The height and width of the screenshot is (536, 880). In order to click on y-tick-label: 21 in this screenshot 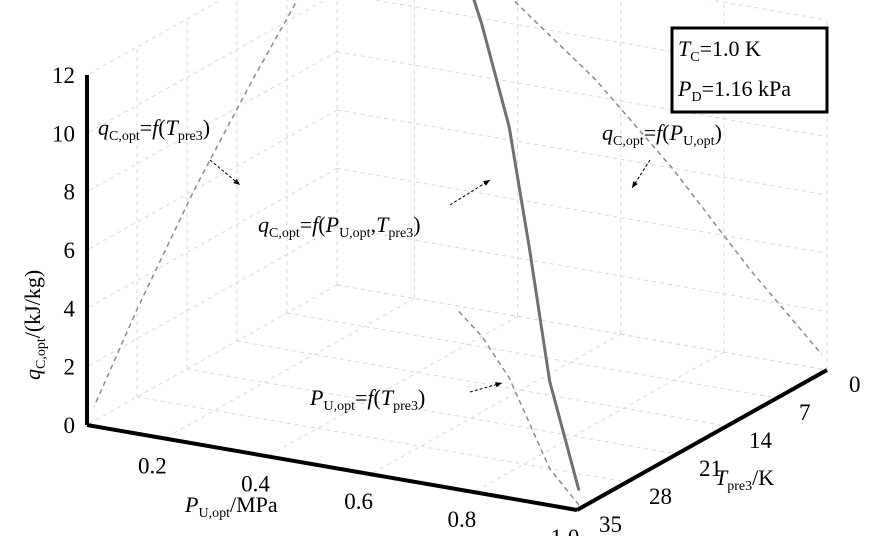, I will do `click(710, 468)`.